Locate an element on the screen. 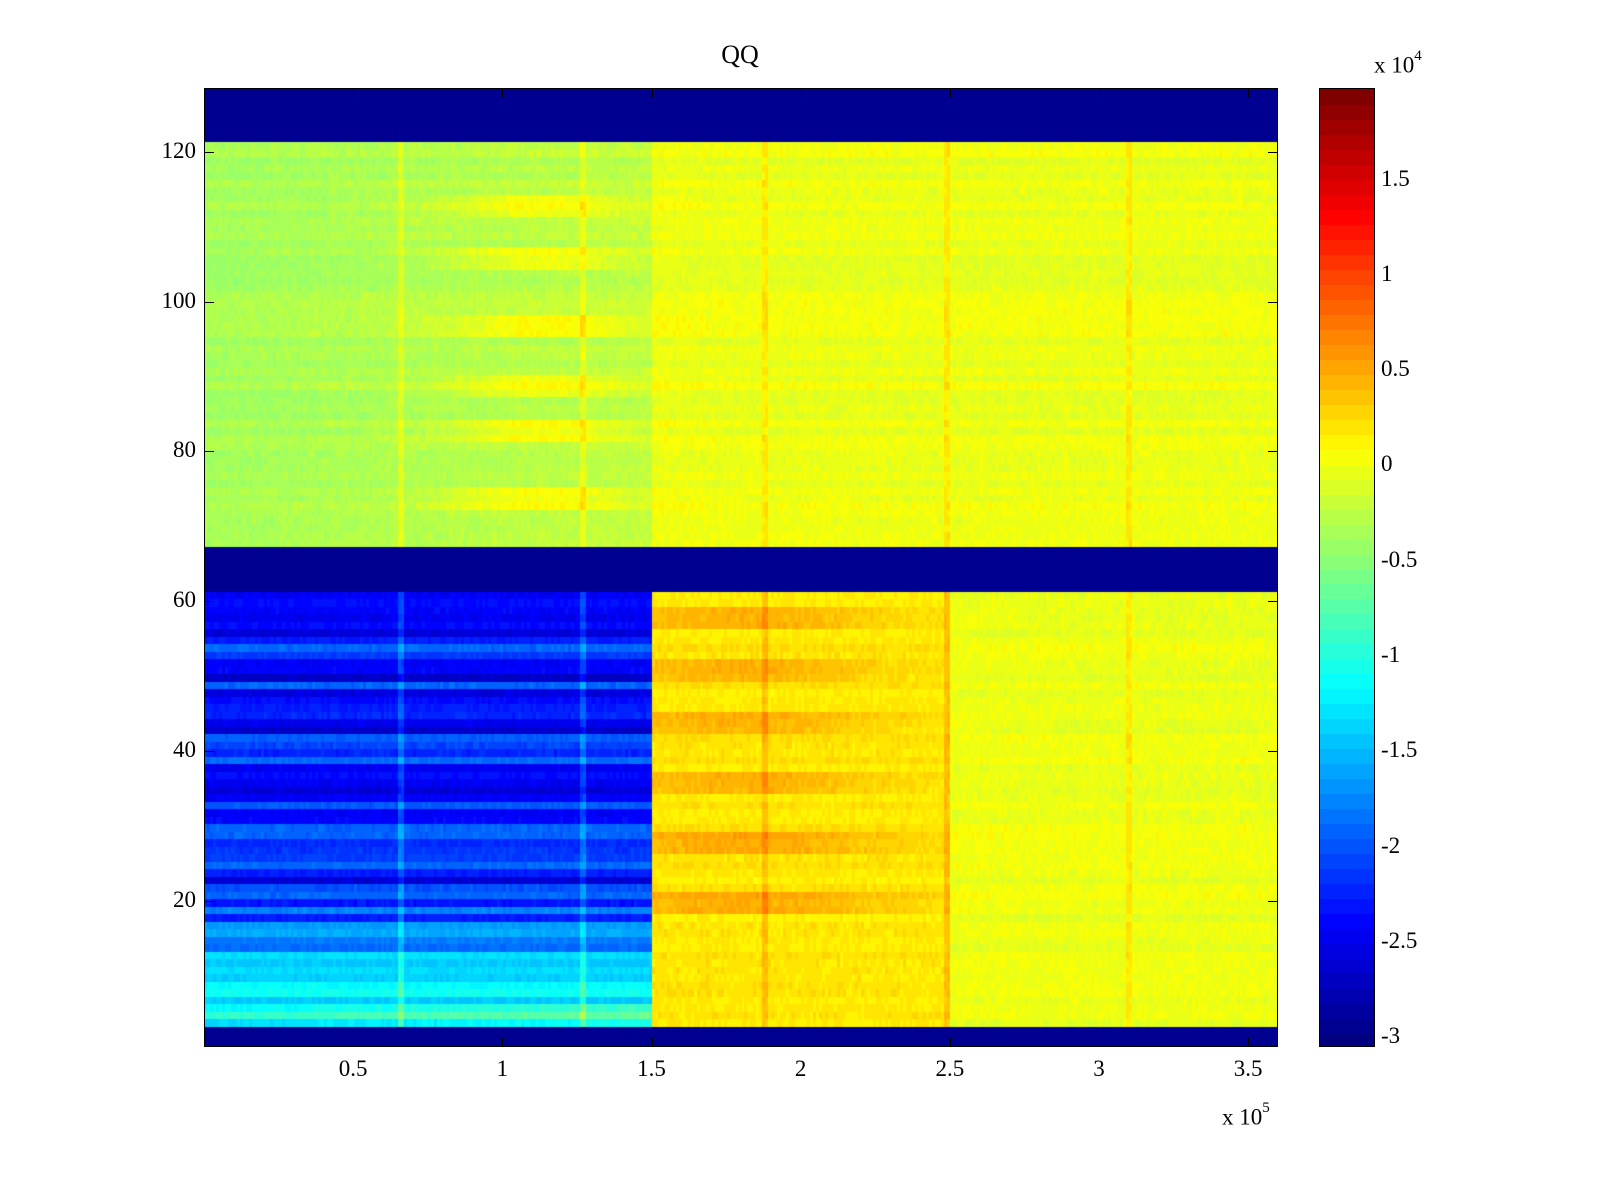  colorbar-tick-label: -0.5 is located at coordinates (1399, 559).